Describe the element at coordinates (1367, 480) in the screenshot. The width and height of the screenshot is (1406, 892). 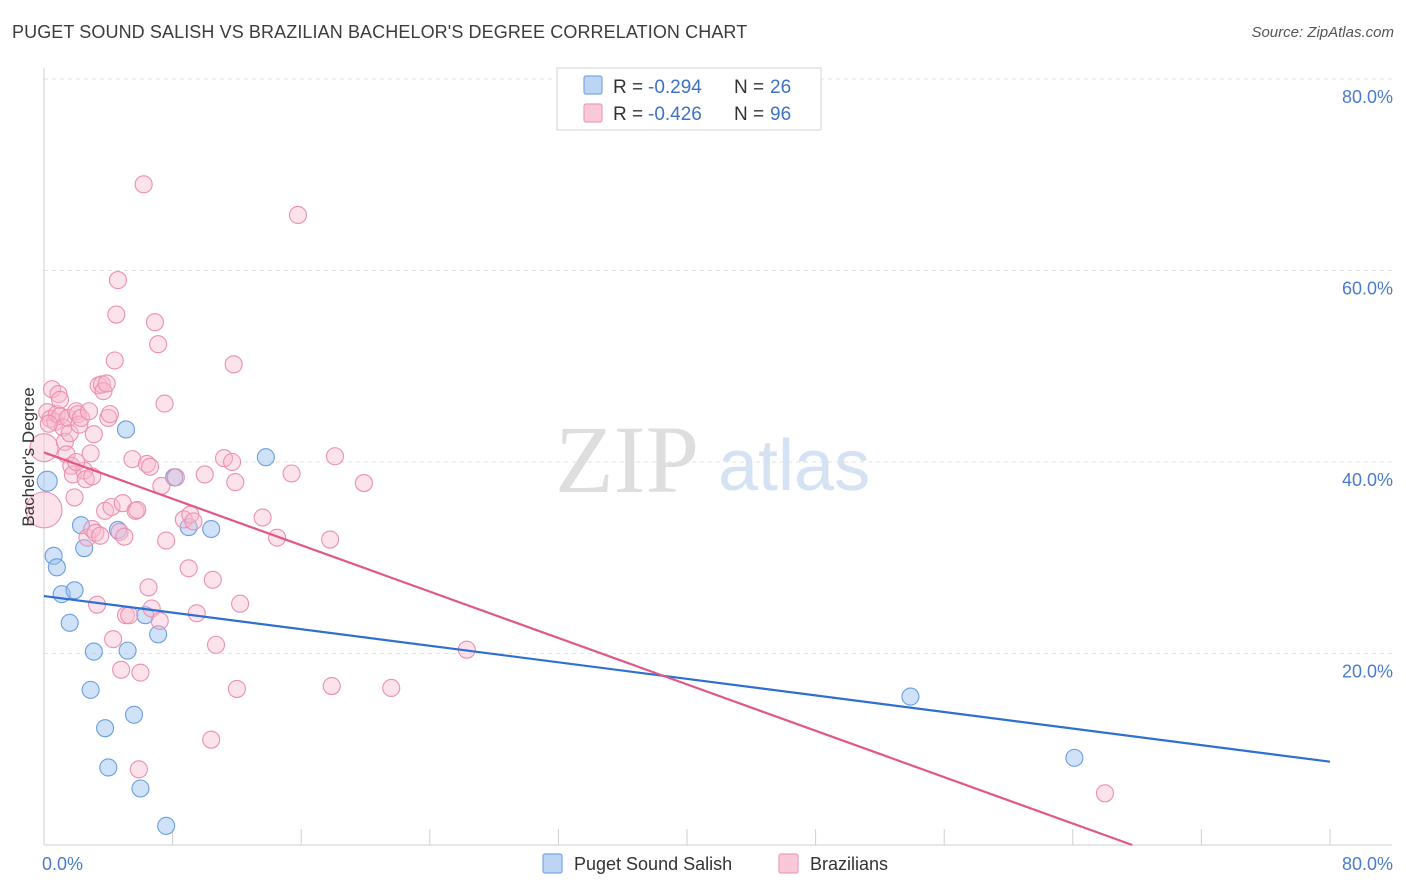
I see `y-tick-label-40: 40.0%` at that location.